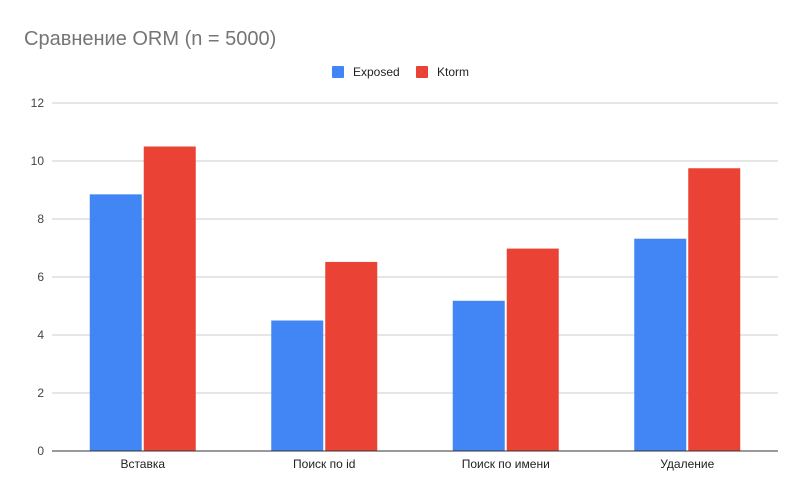 The image size is (802, 496). What do you see at coordinates (453, 72) in the screenshot?
I see `legend-label-ktorm: Ktorm` at bounding box center [453, 72].